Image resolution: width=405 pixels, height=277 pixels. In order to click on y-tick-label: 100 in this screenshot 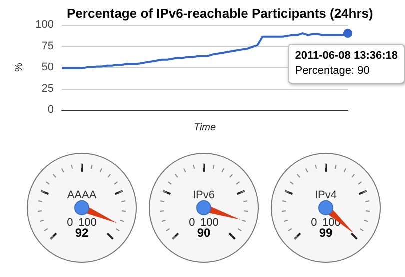, I will do `click(45, 25)`.